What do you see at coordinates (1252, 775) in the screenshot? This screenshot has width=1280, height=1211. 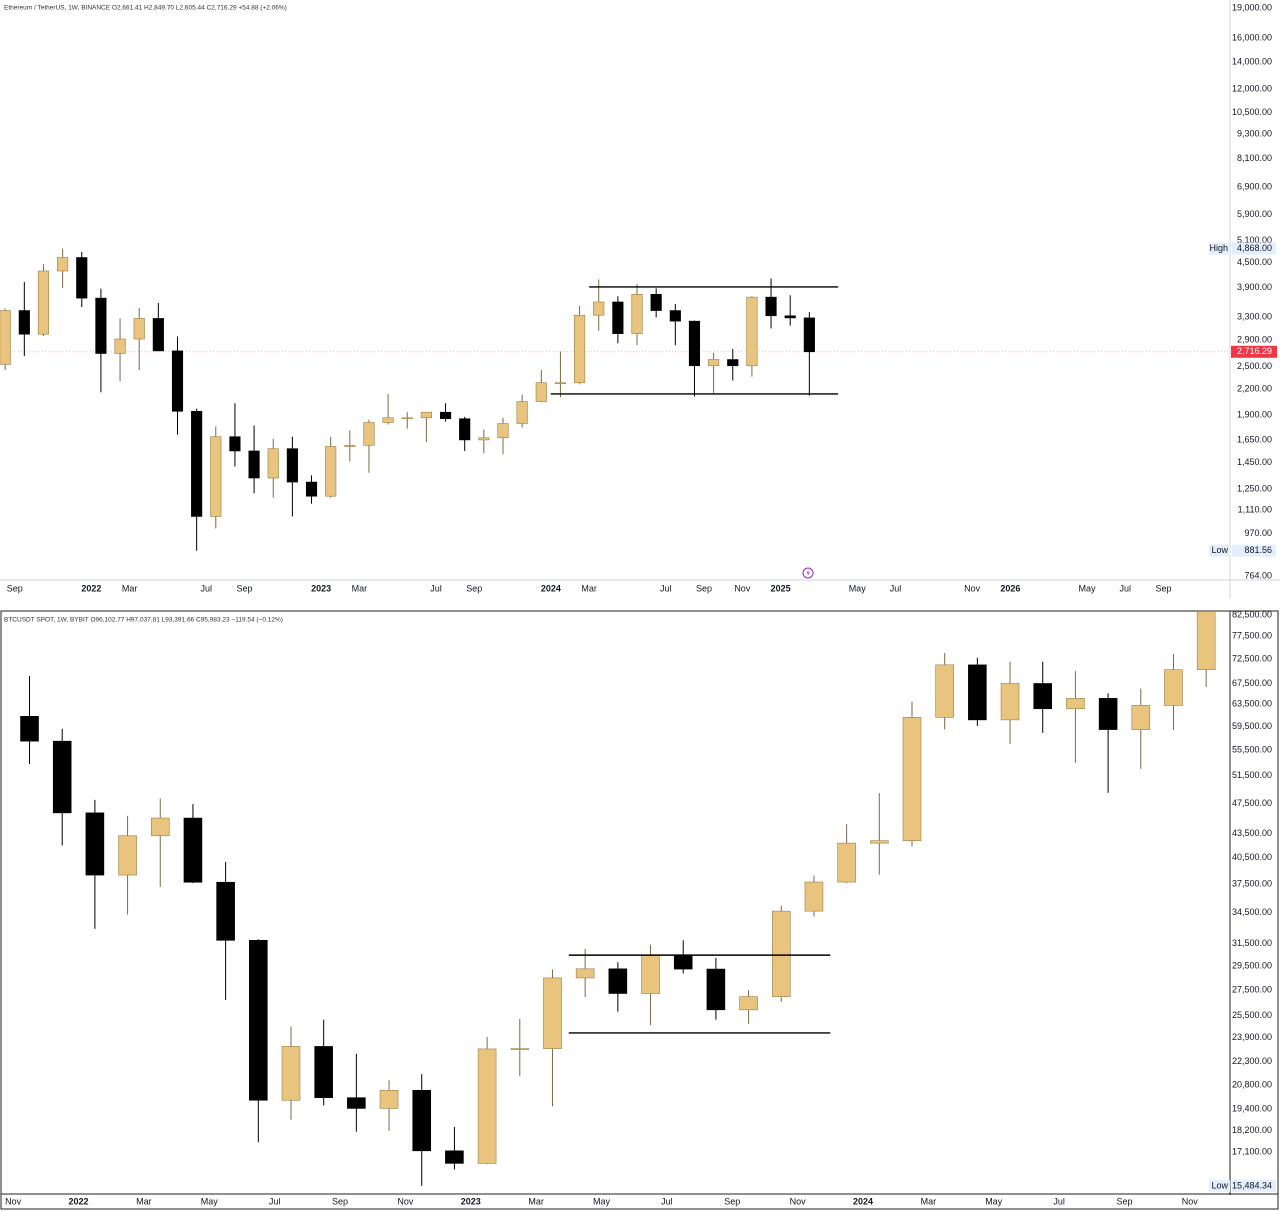 I see `y-tick-label: 51,500.00` at bounding box center [1252, 775].